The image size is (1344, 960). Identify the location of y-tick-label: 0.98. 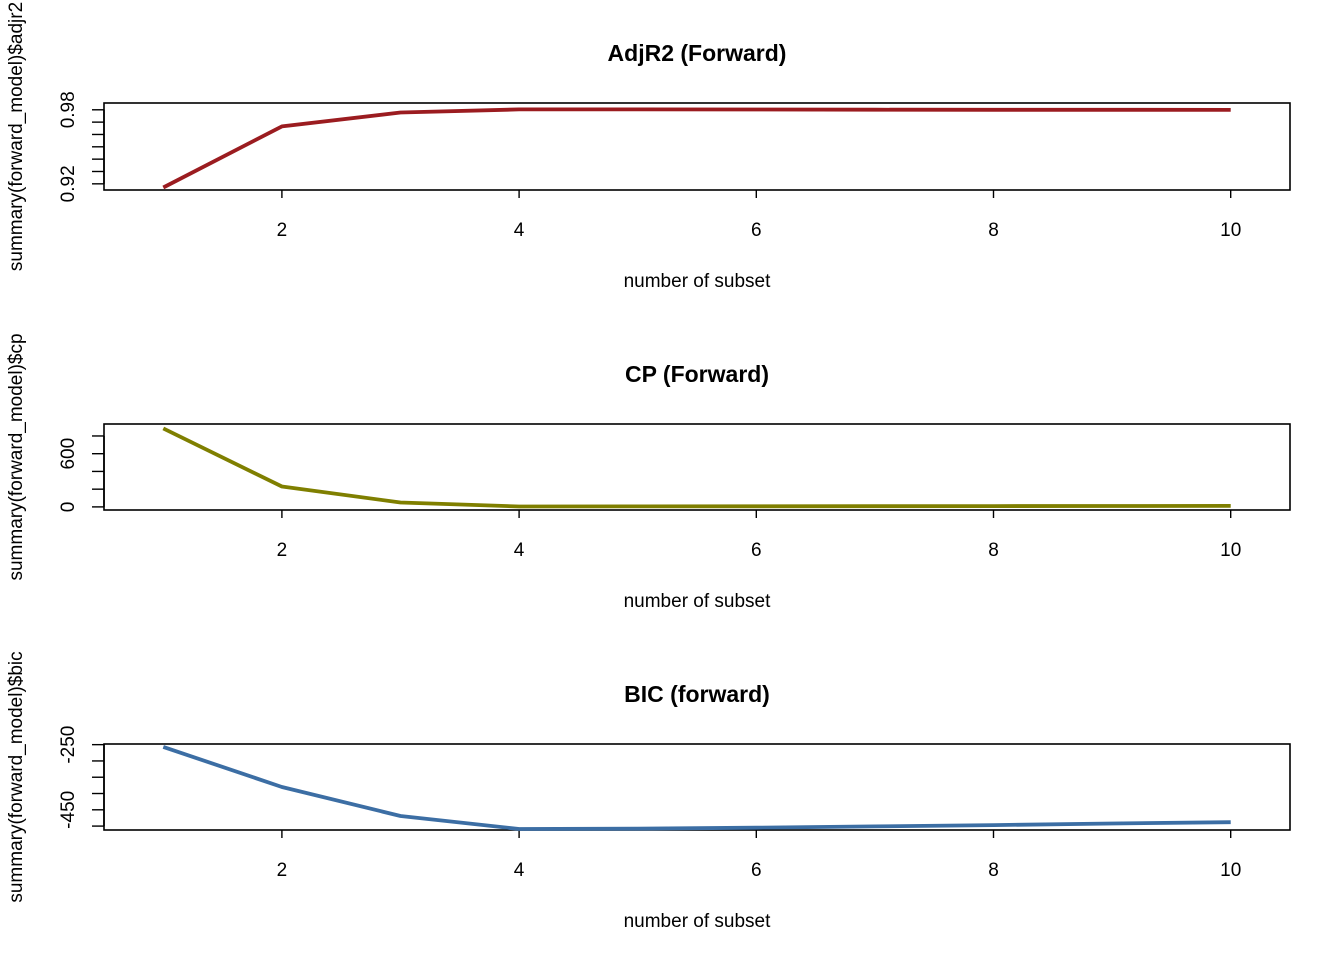
(68, 109).